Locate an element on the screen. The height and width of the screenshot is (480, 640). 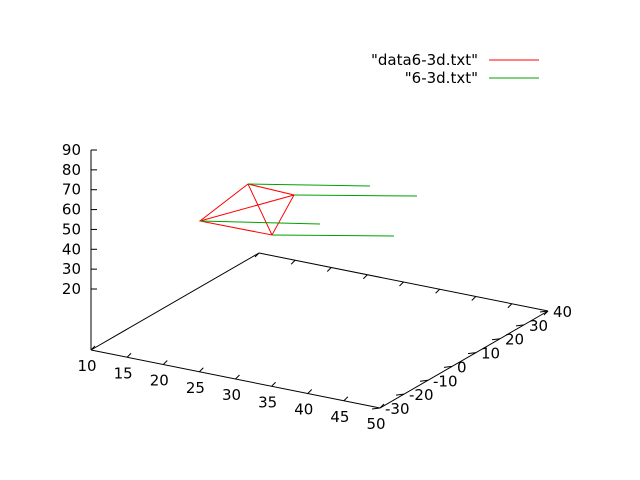
back-edge-left is located at coordinates (175, 301).